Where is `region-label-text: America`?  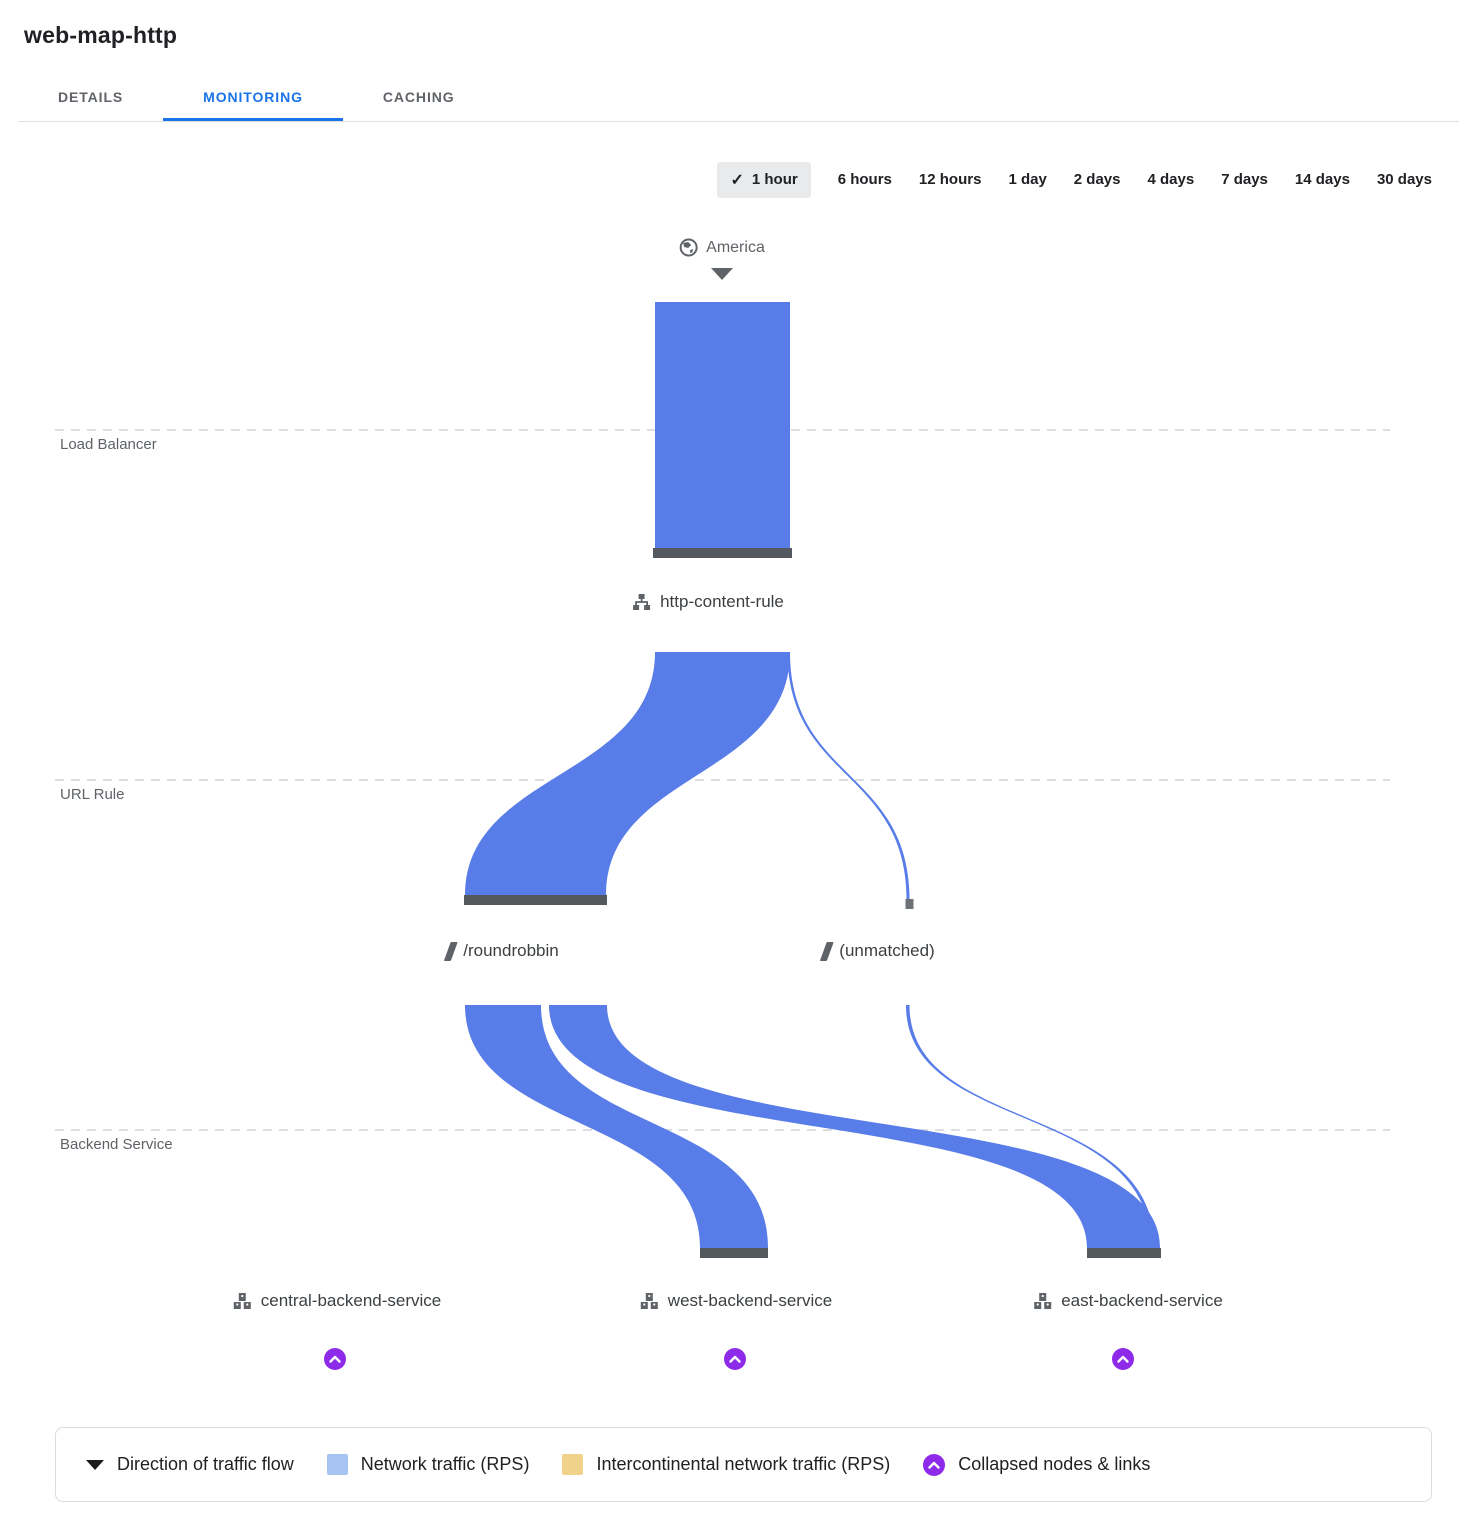
region-label-text: America is located at coordinates (735, 247).